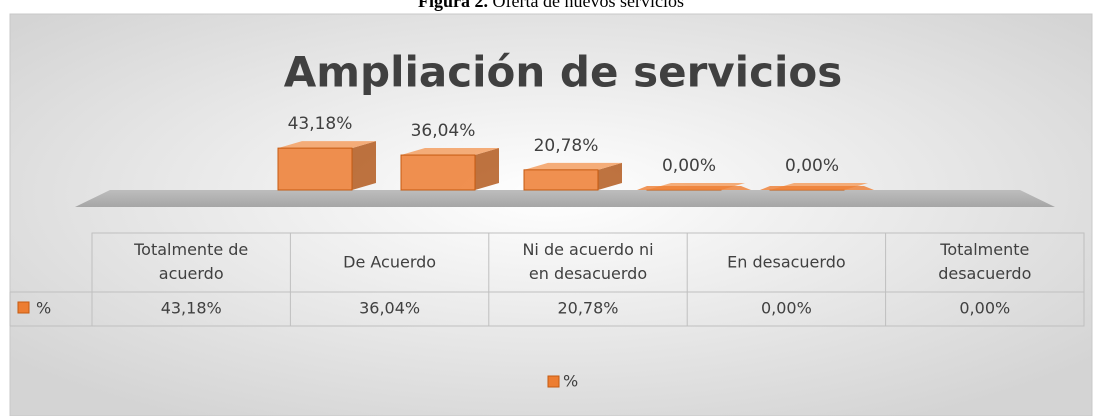  I want to click on chart-title: Ampliación de servicios, so click(563, 72).